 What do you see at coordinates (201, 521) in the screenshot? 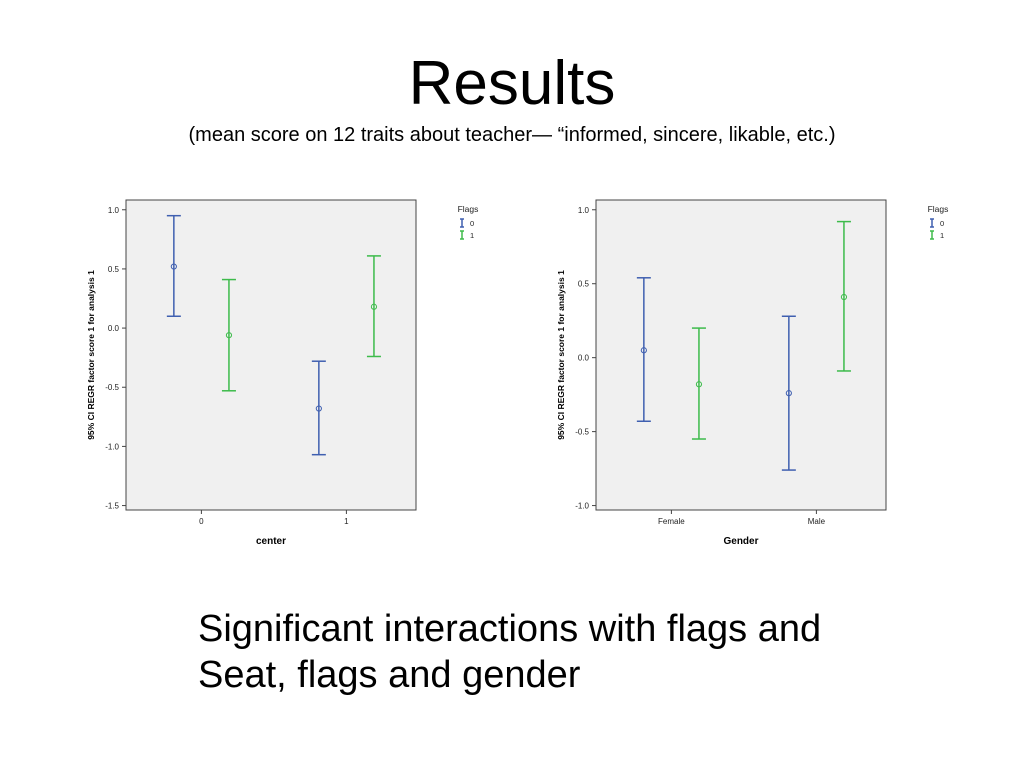
I see `x-tick-label: 0` at bounding box center [201, 521].